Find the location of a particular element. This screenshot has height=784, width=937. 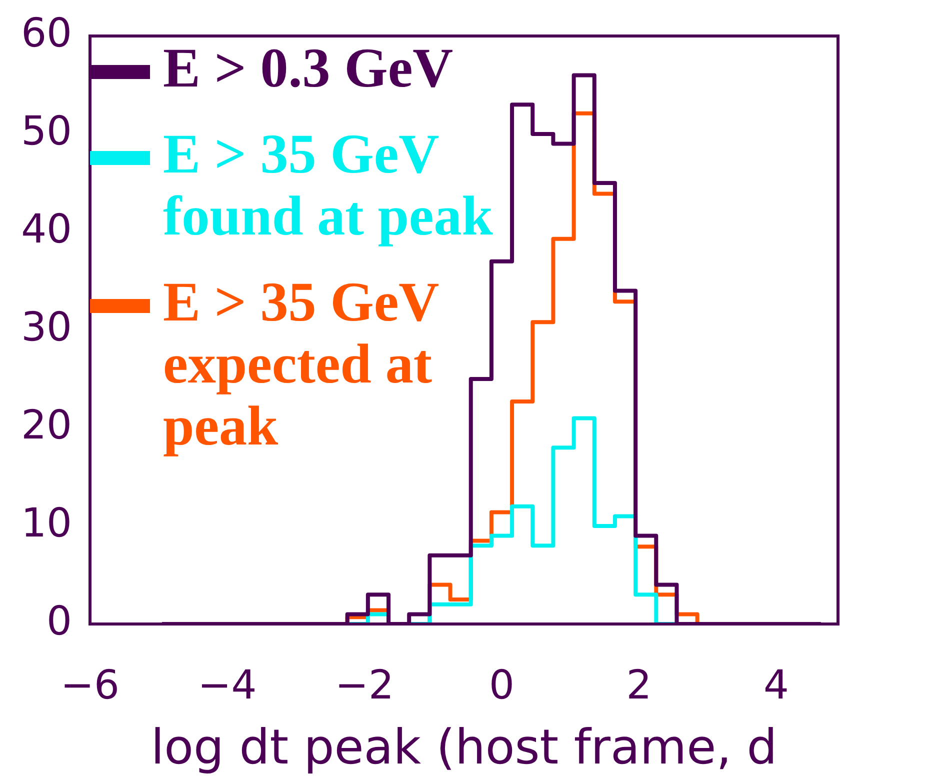

x-tick-label: −2 is located at coordinates (364, 685).